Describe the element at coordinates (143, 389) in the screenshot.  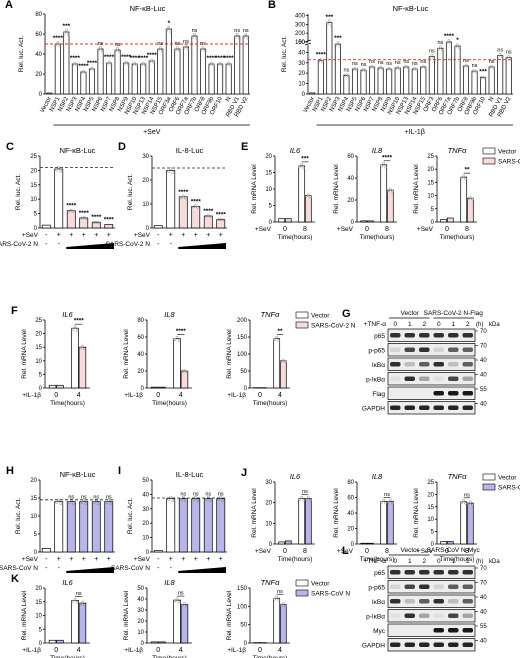
I see `y-tick-label: 0` at that location.